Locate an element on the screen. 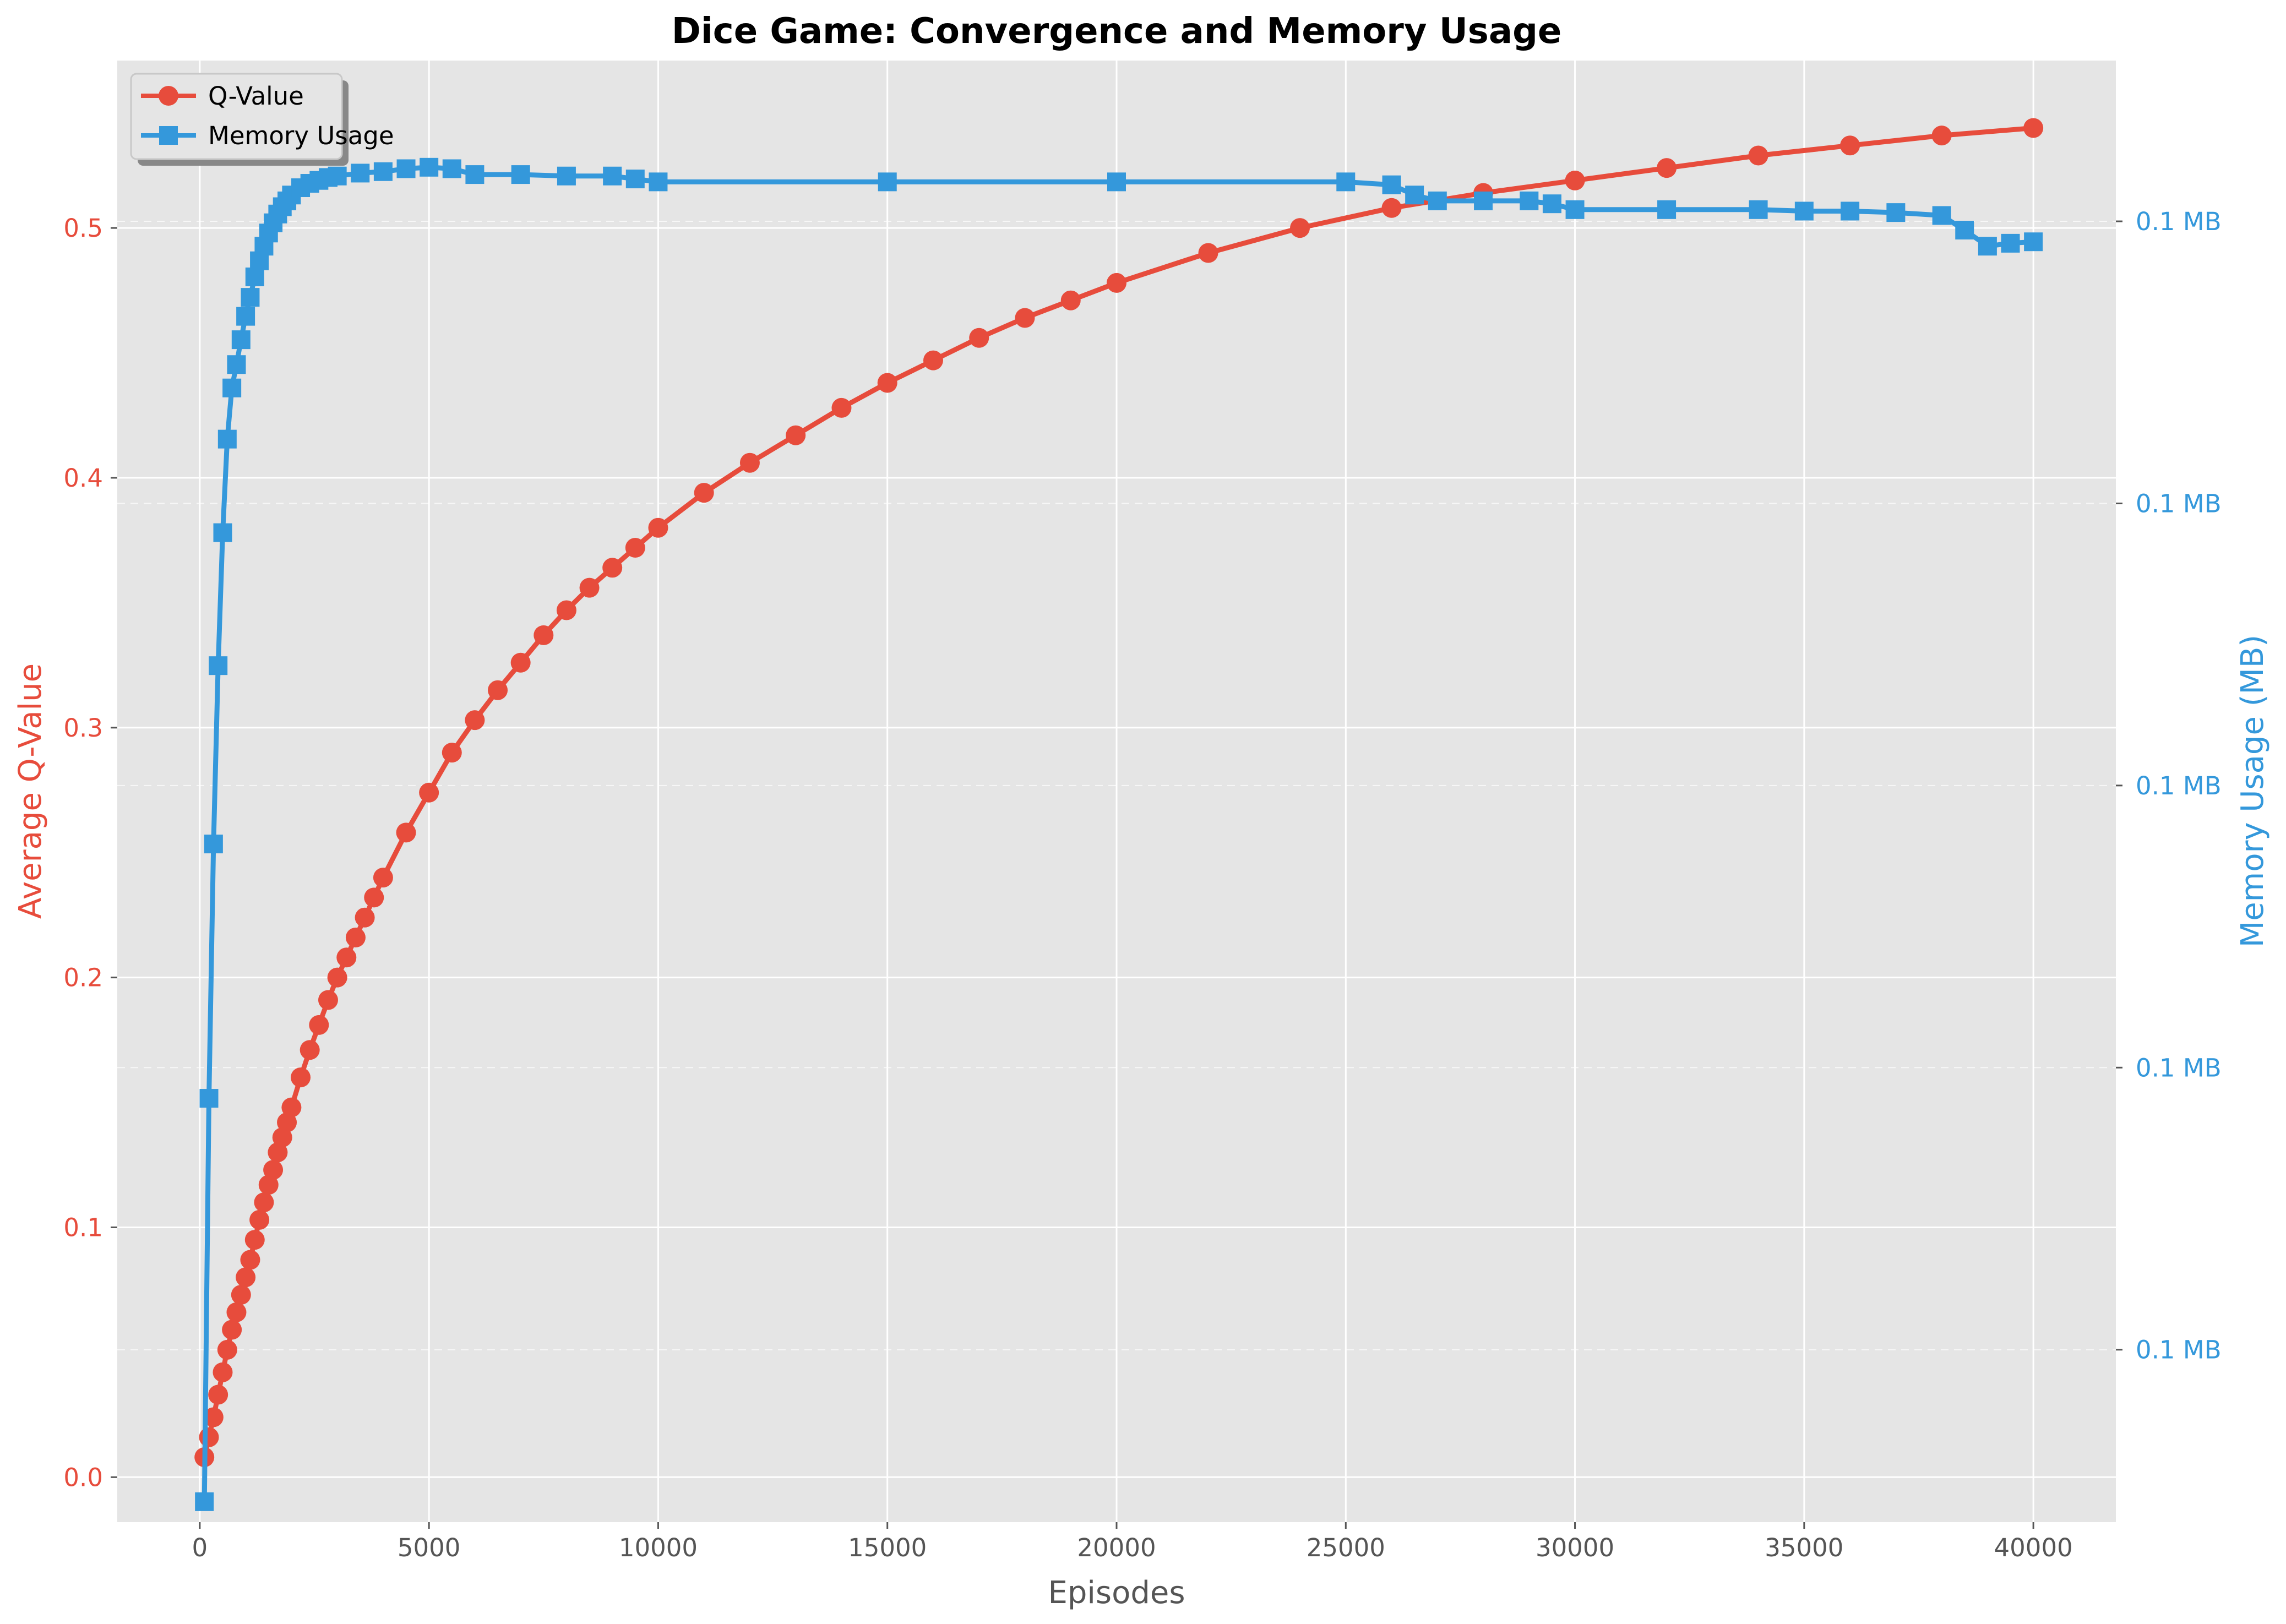 The height and width of the screenshot is (1624, 2286). y-left-tick-label: 0.5 is located at coordinates (83, 228).